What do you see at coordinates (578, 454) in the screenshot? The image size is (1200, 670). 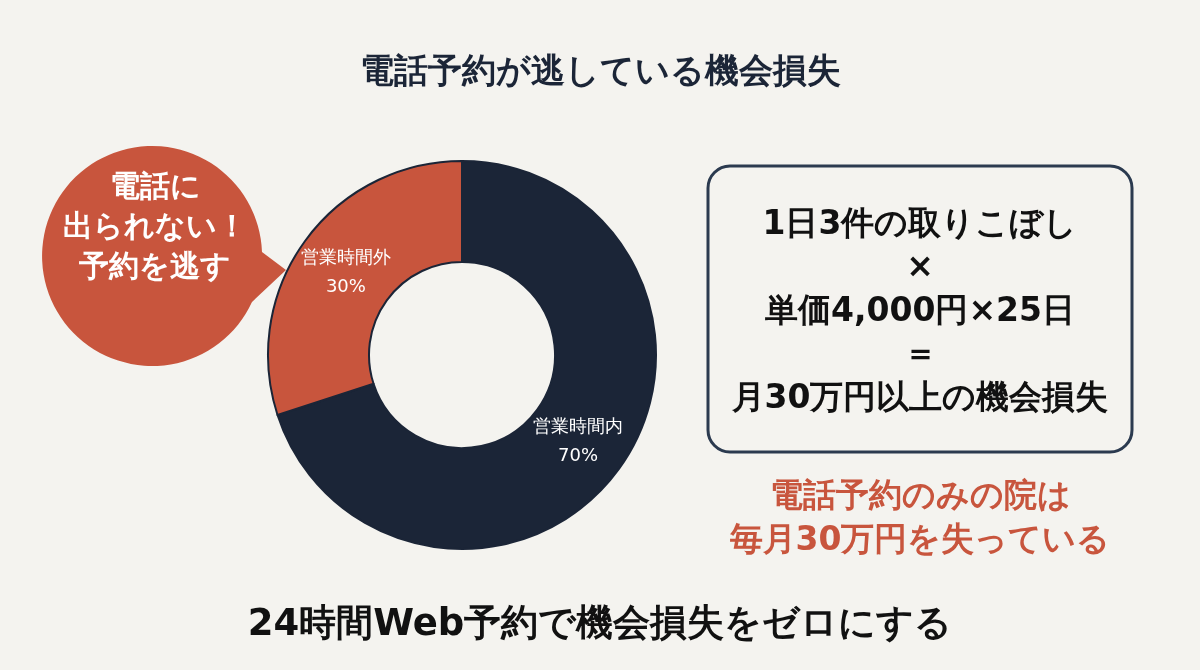 I see `data-label: 70%` at bounding box center [578, 454].